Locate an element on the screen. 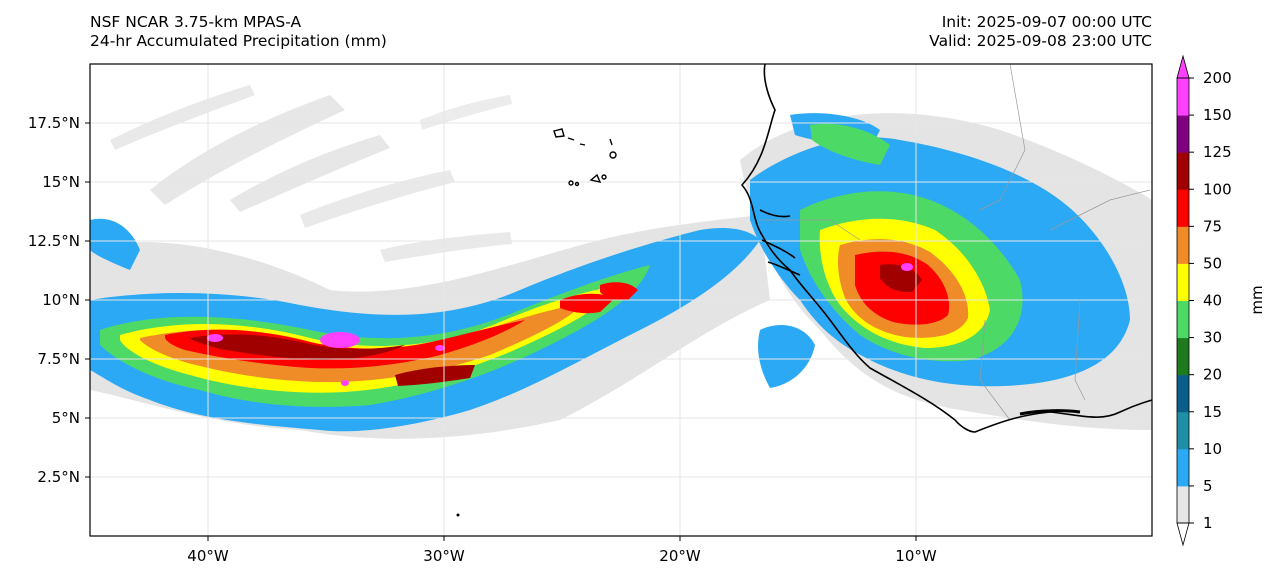 This screenshot has height=580, width=1280. colorbar-level-label: 40 is located at coordinates (1212, 301).